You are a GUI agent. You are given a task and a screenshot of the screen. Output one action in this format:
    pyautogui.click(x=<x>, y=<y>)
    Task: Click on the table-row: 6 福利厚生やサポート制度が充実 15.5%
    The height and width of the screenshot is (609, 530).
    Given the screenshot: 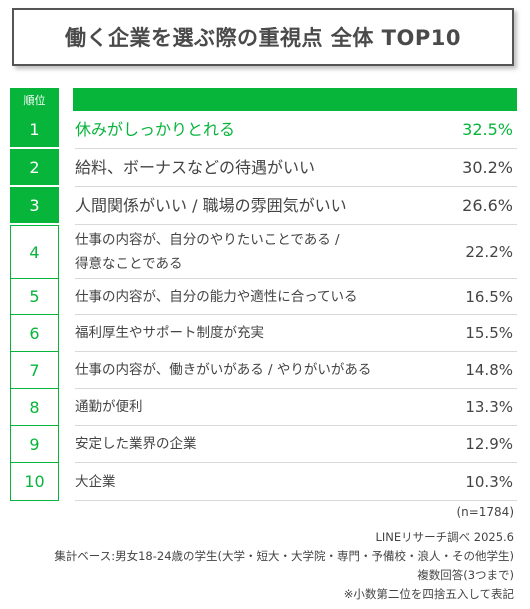 What is the action you would take?
    pyautogui.click(x=263, y=333)
    